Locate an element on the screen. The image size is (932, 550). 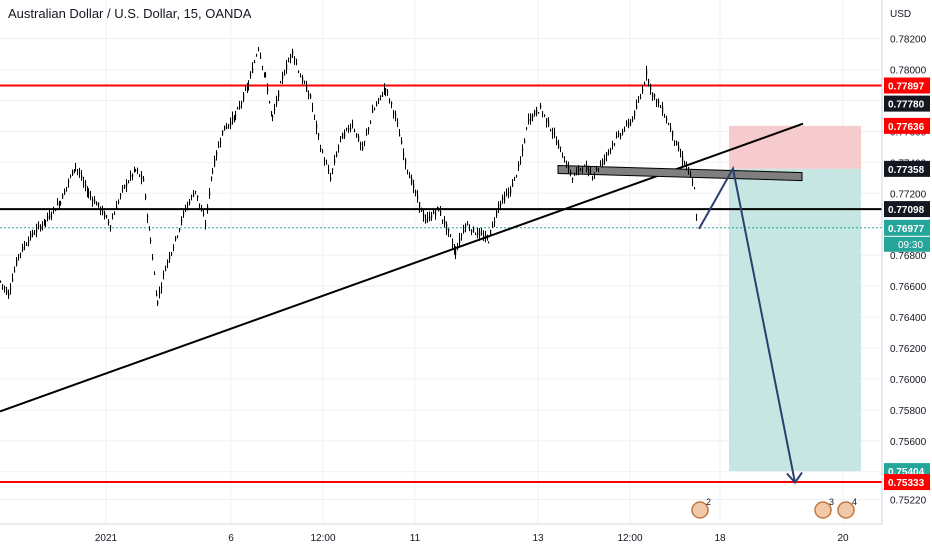
position-zones is located at coordinates (795, 298).